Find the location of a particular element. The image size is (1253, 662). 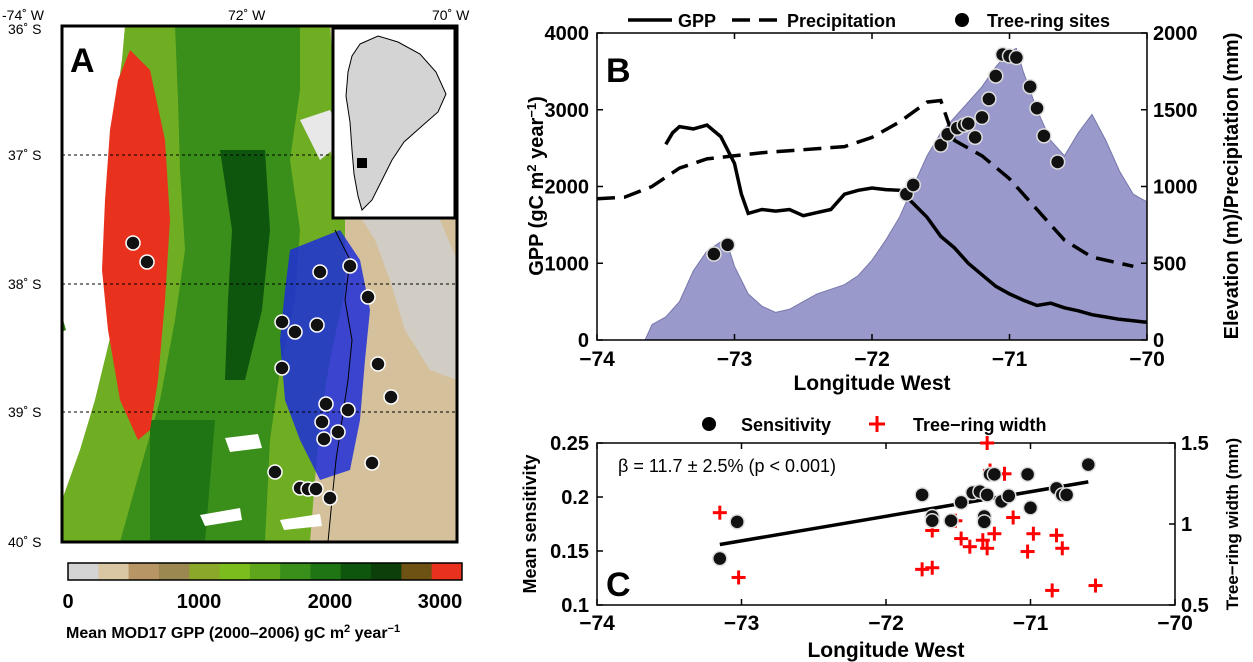

y-tick-label-left: 1000 is located at coordinates (567, 264).